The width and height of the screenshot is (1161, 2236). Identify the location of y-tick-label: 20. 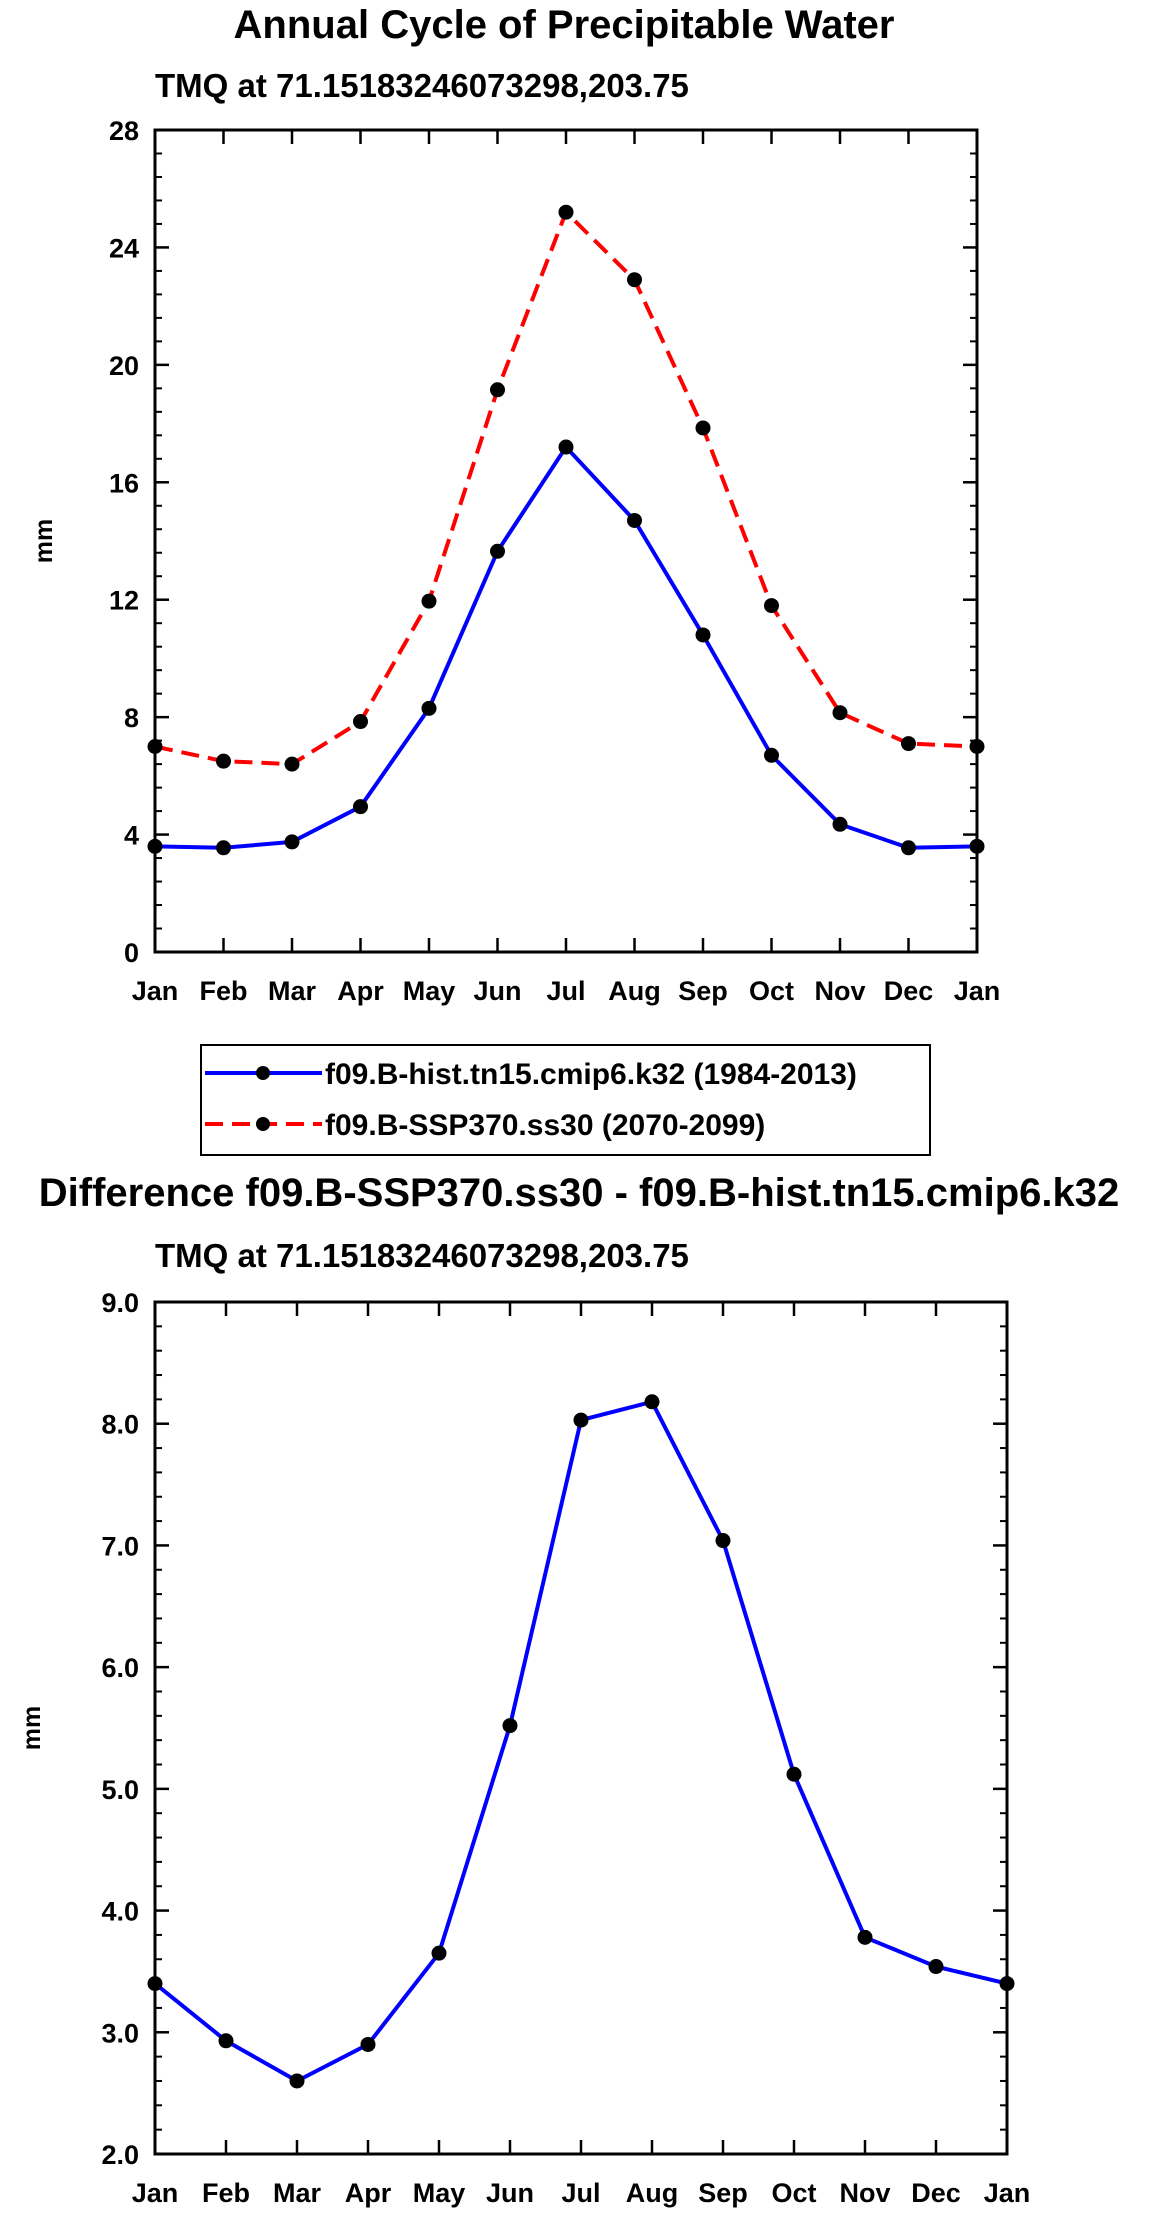
(124, 366).